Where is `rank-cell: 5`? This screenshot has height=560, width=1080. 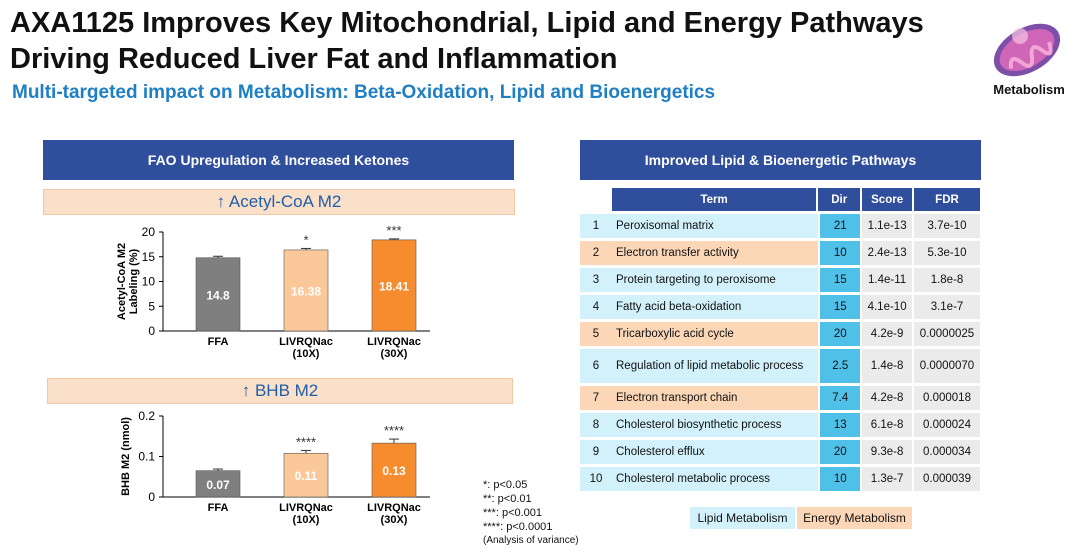
rank-cell: 5 is located at coordinates (596, 334).